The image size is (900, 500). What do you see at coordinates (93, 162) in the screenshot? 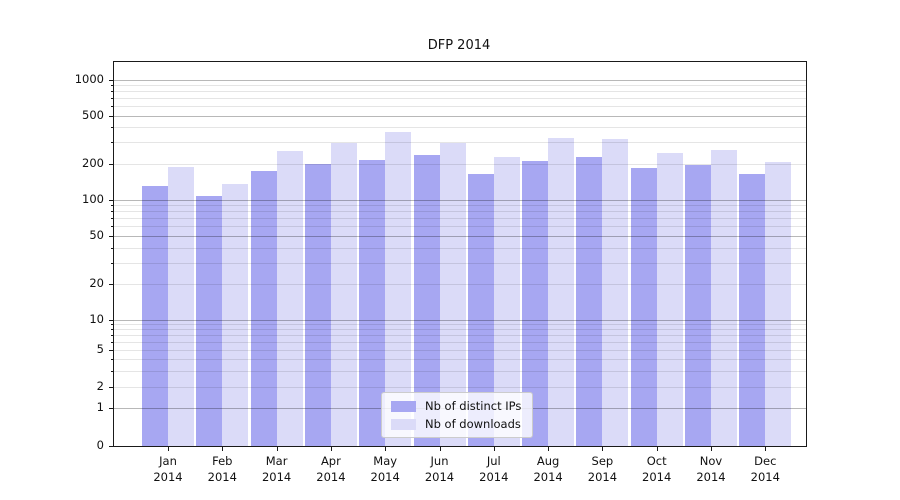
I see `y-tick-label: 200` at bounding box center [93, 162].